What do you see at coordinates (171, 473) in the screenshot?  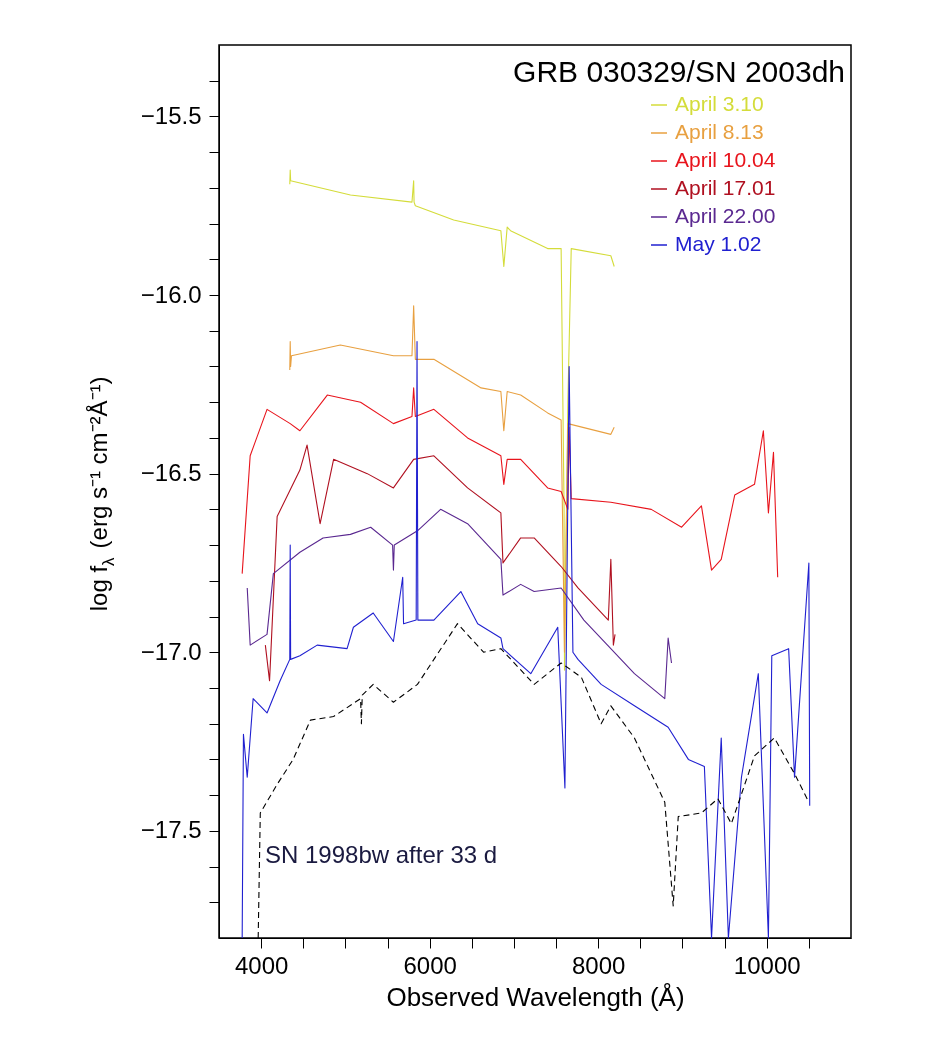 I see `y-tick-label: −16.5` at bounding box center [171, 473].